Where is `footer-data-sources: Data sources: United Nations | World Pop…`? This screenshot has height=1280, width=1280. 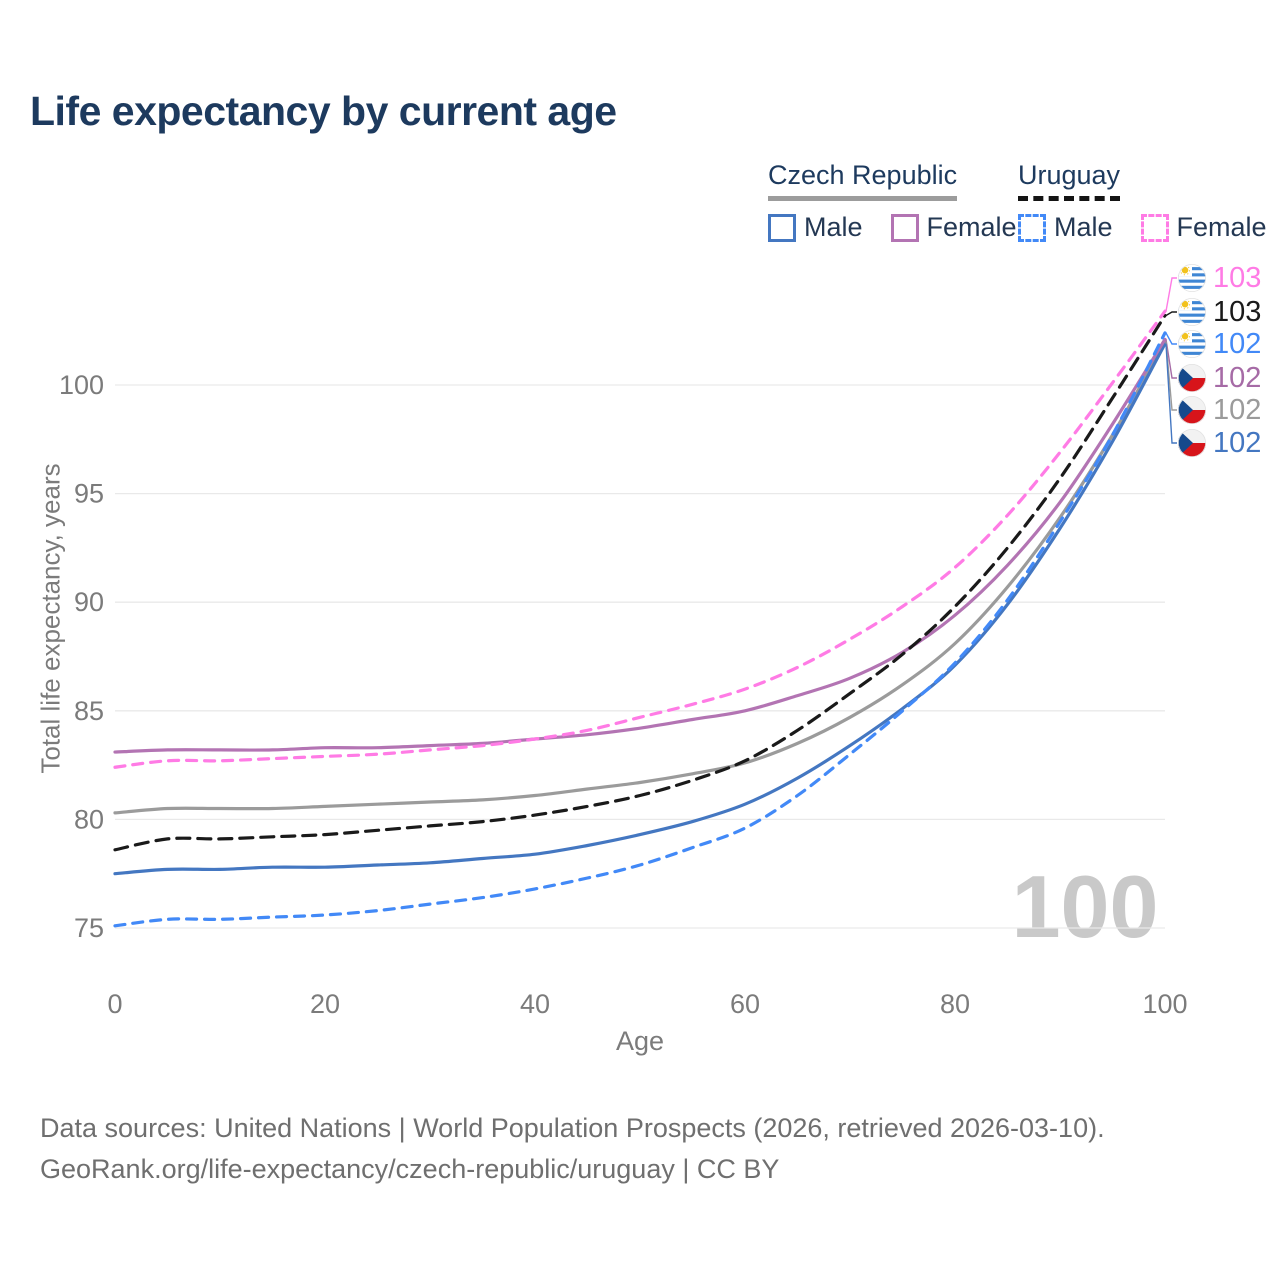
footer-data-sources: Data sources: United Nations | World Pop… is located at coordinates (572, 1128).